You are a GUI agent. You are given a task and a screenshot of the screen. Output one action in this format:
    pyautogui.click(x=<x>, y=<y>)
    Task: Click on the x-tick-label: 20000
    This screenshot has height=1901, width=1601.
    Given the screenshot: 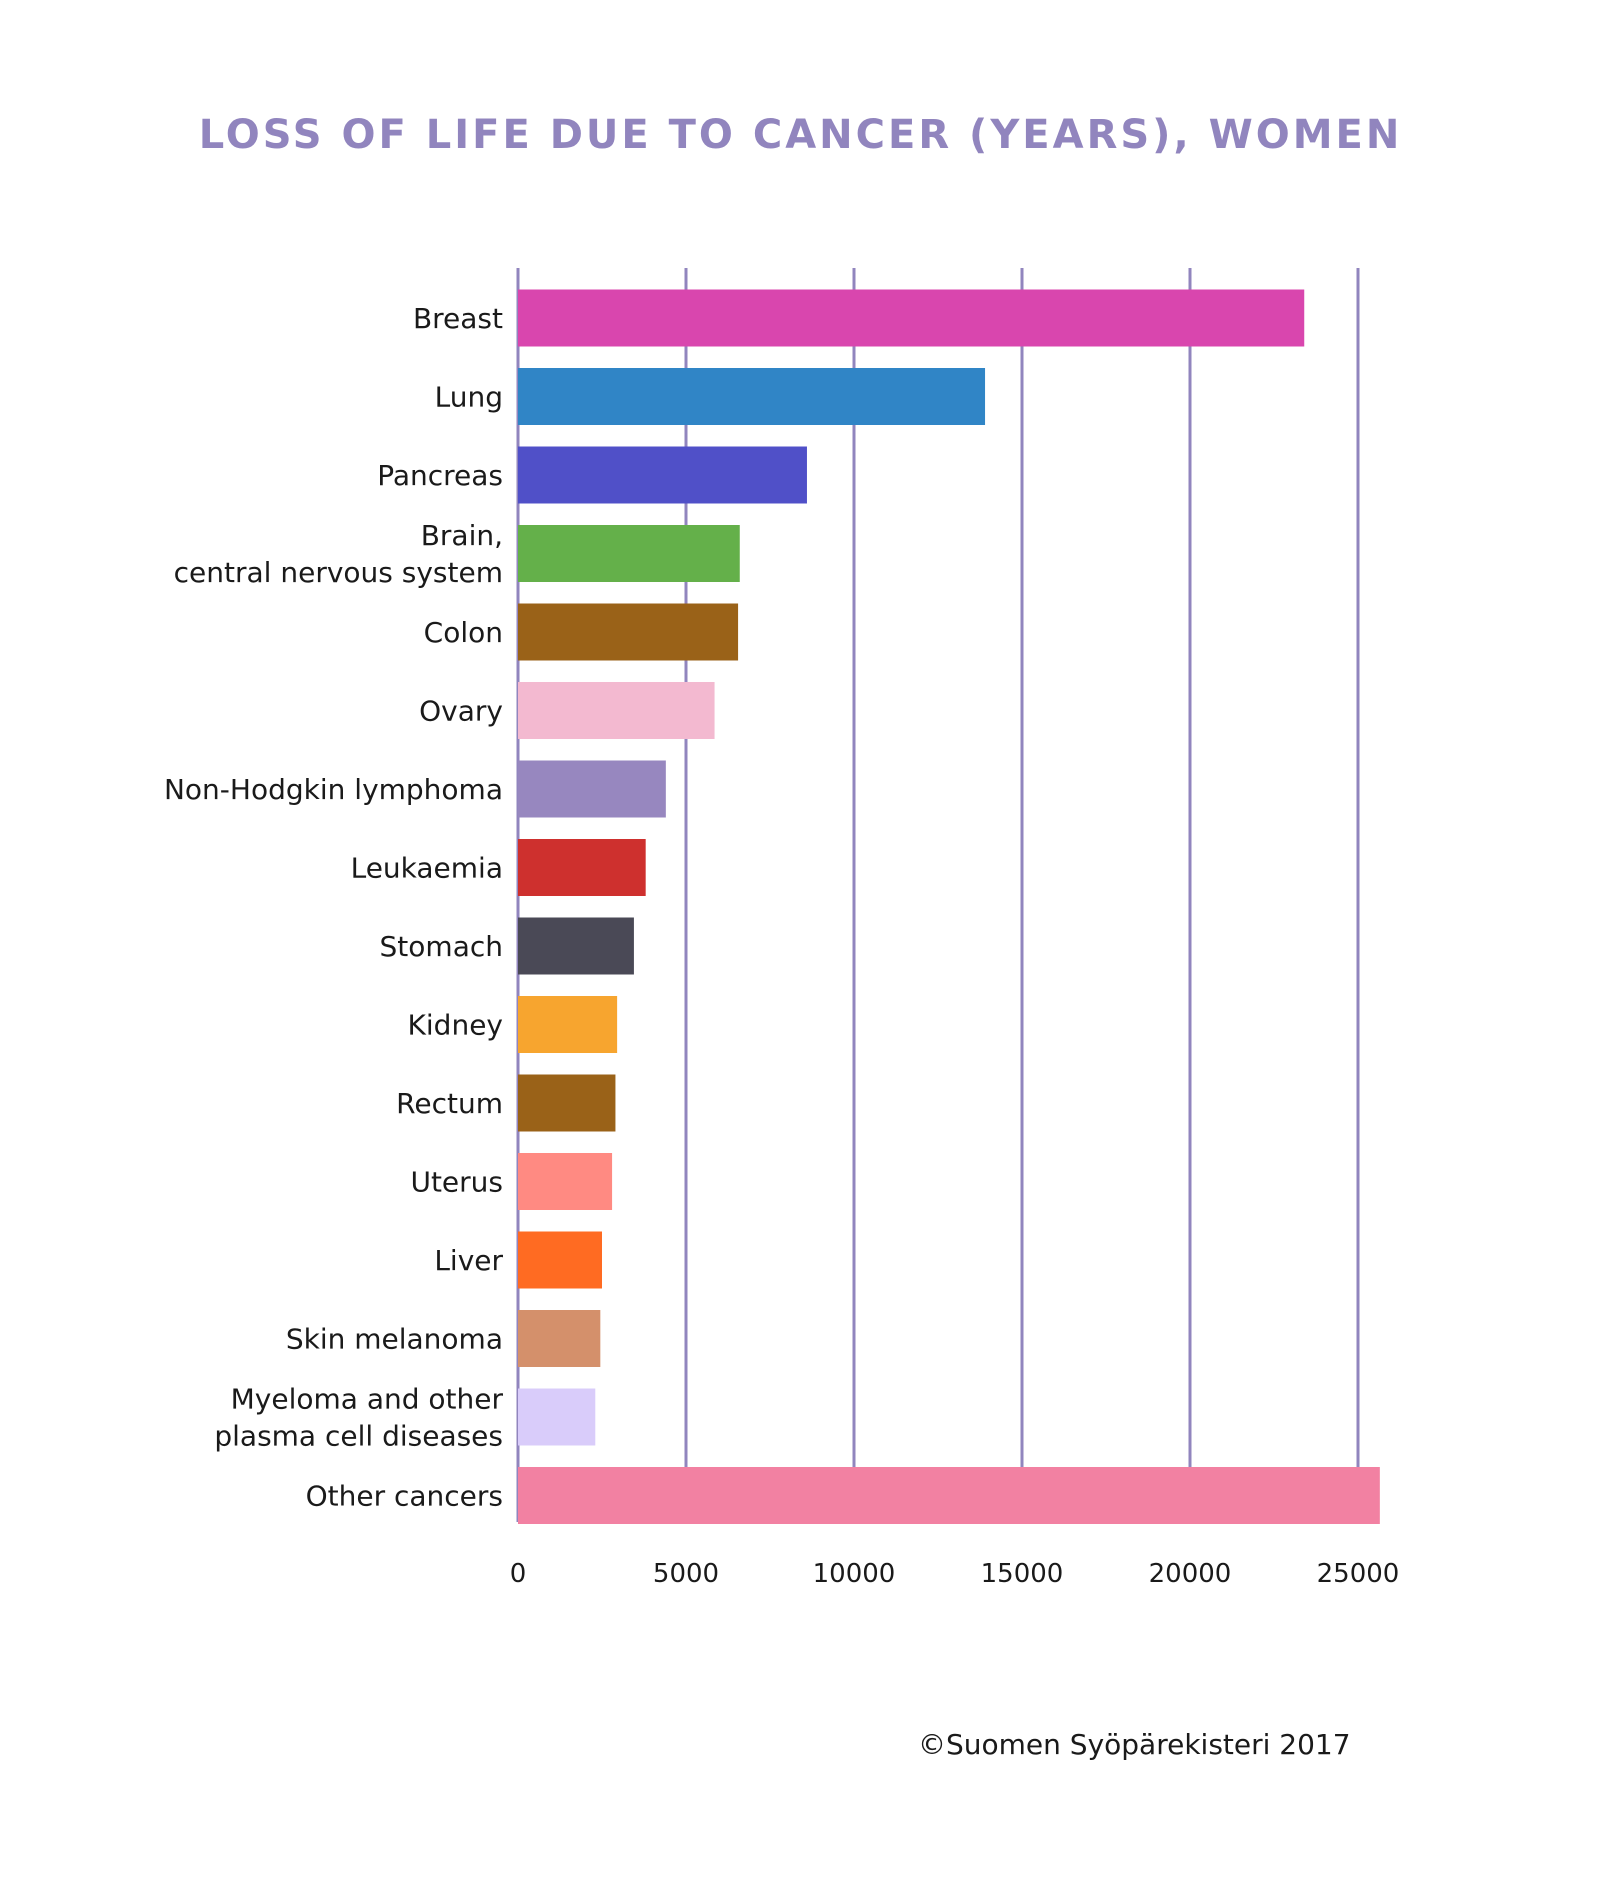 What is the action you would take?
    pyautogui.click(x=1190, y=1574)
    